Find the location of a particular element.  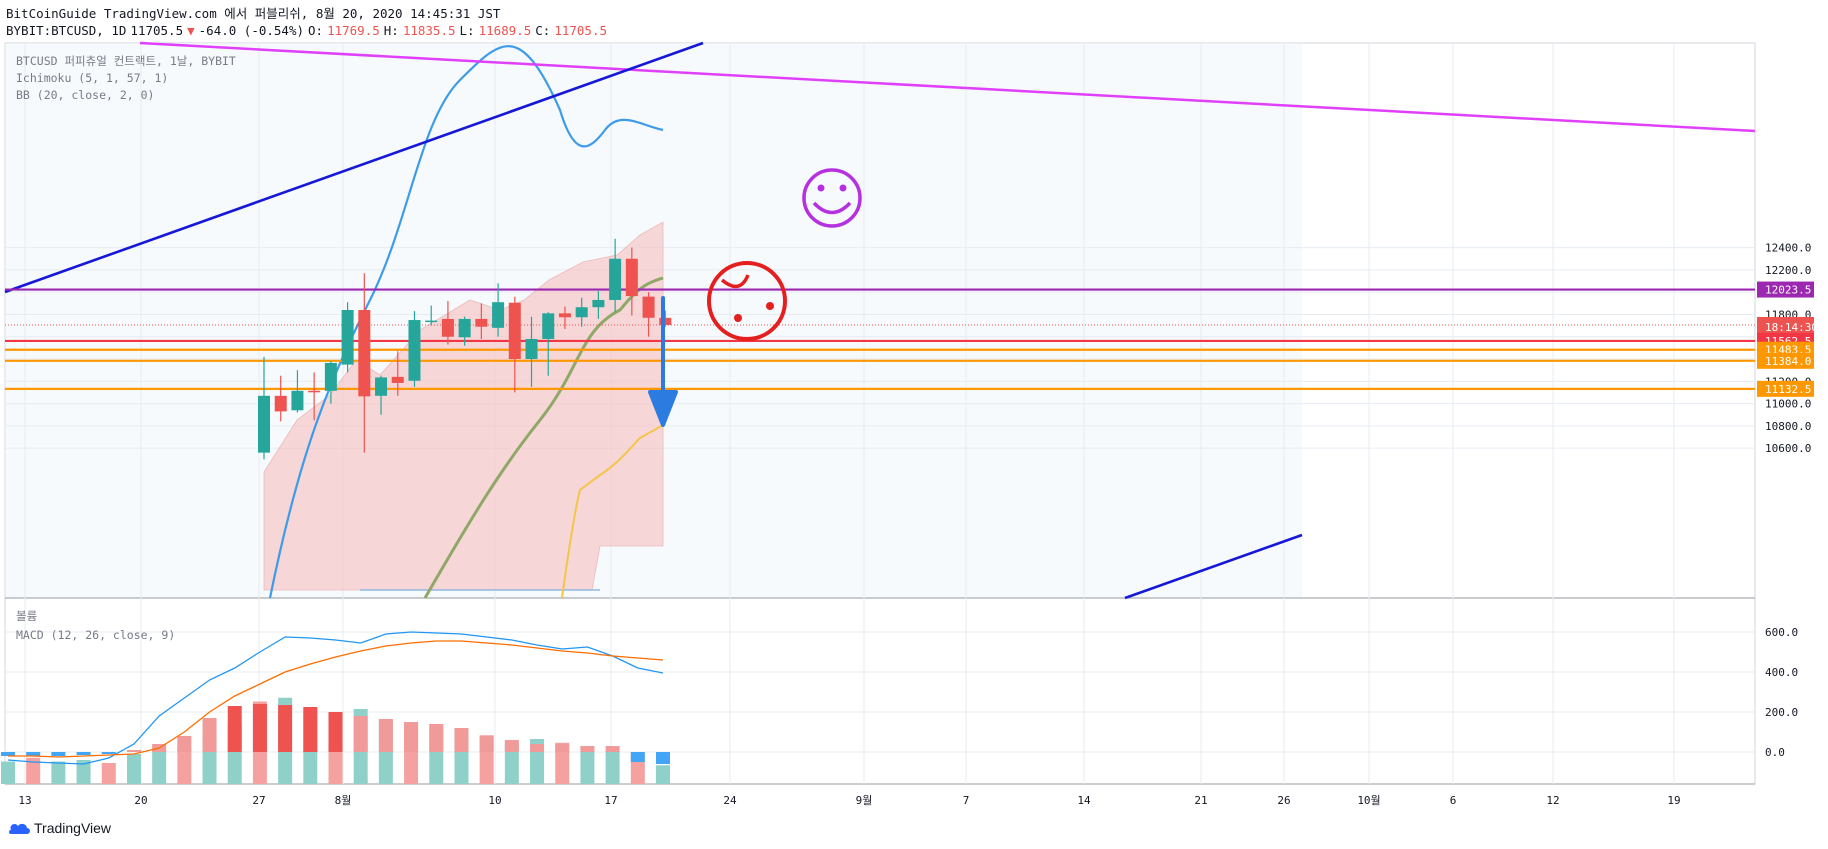

time-tick-label: 10 is located at coordinates (494, 800).